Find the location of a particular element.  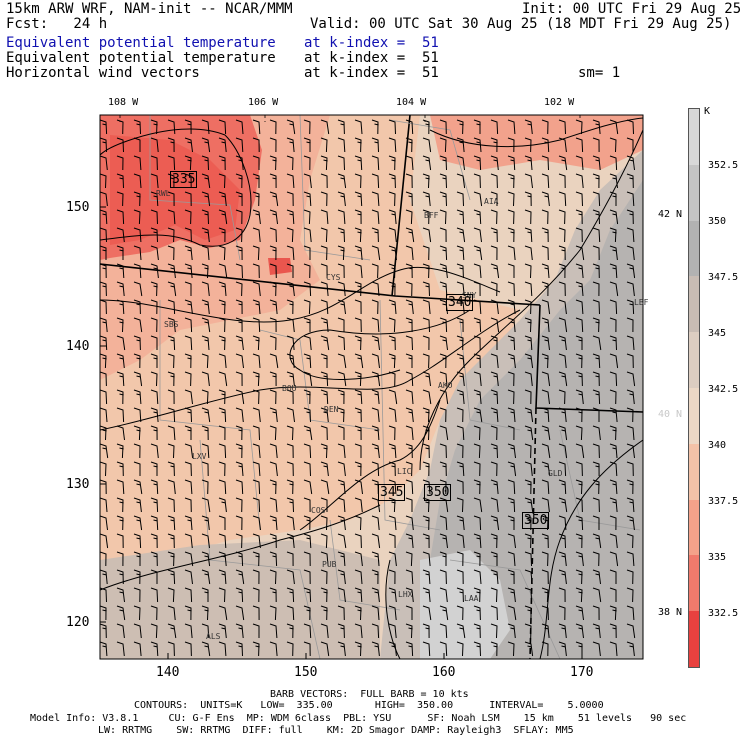

field-2-level: at k-index = 51 is located at coordinates (371, 58).